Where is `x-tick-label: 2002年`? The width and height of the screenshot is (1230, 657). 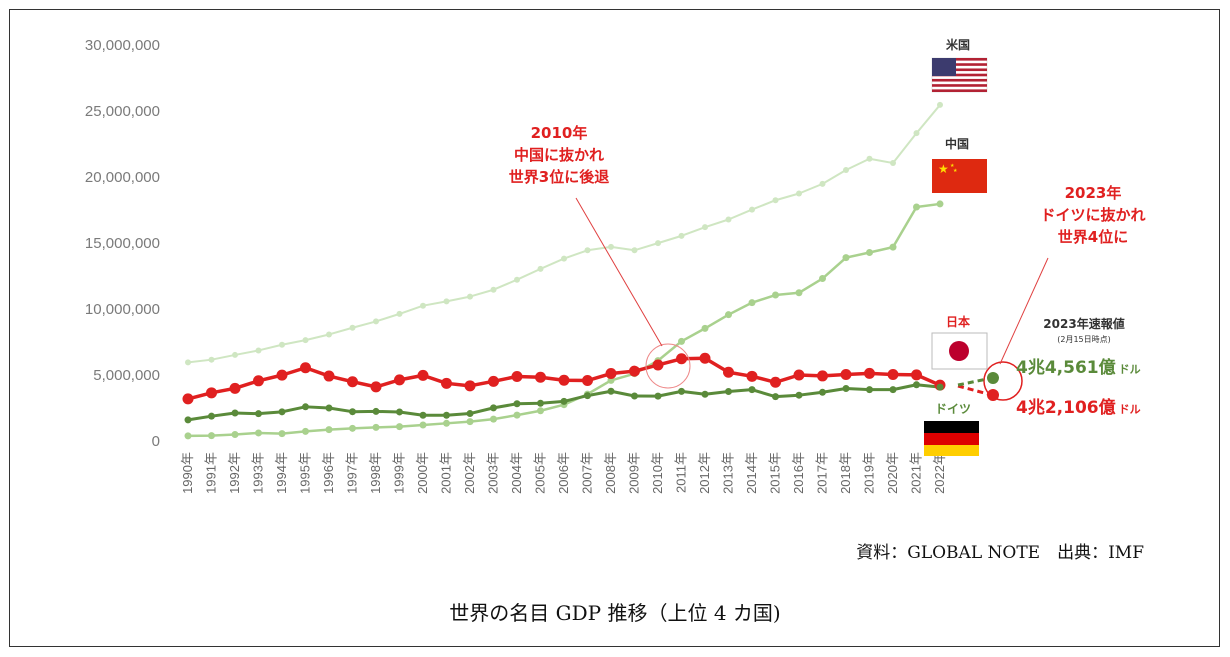 x-tick-label: 2002年 is located at coordinates (469, 473).